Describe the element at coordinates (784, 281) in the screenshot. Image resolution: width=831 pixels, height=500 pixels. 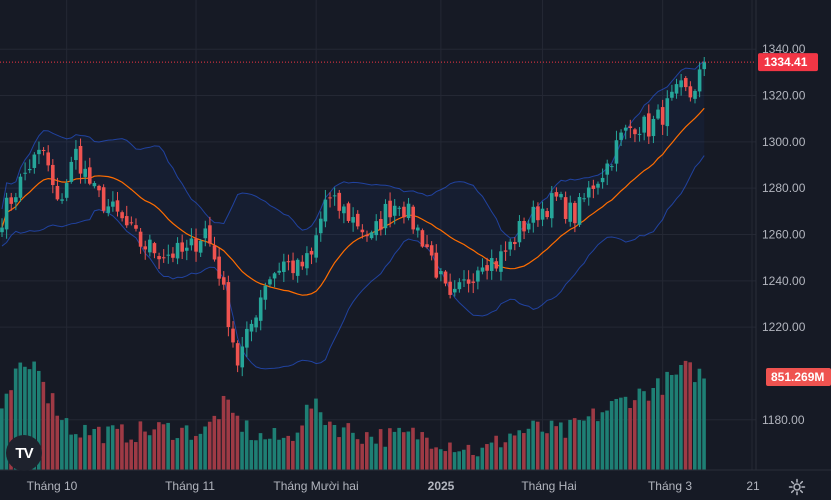
I see `y-tick-label: 1240.00` at that location.